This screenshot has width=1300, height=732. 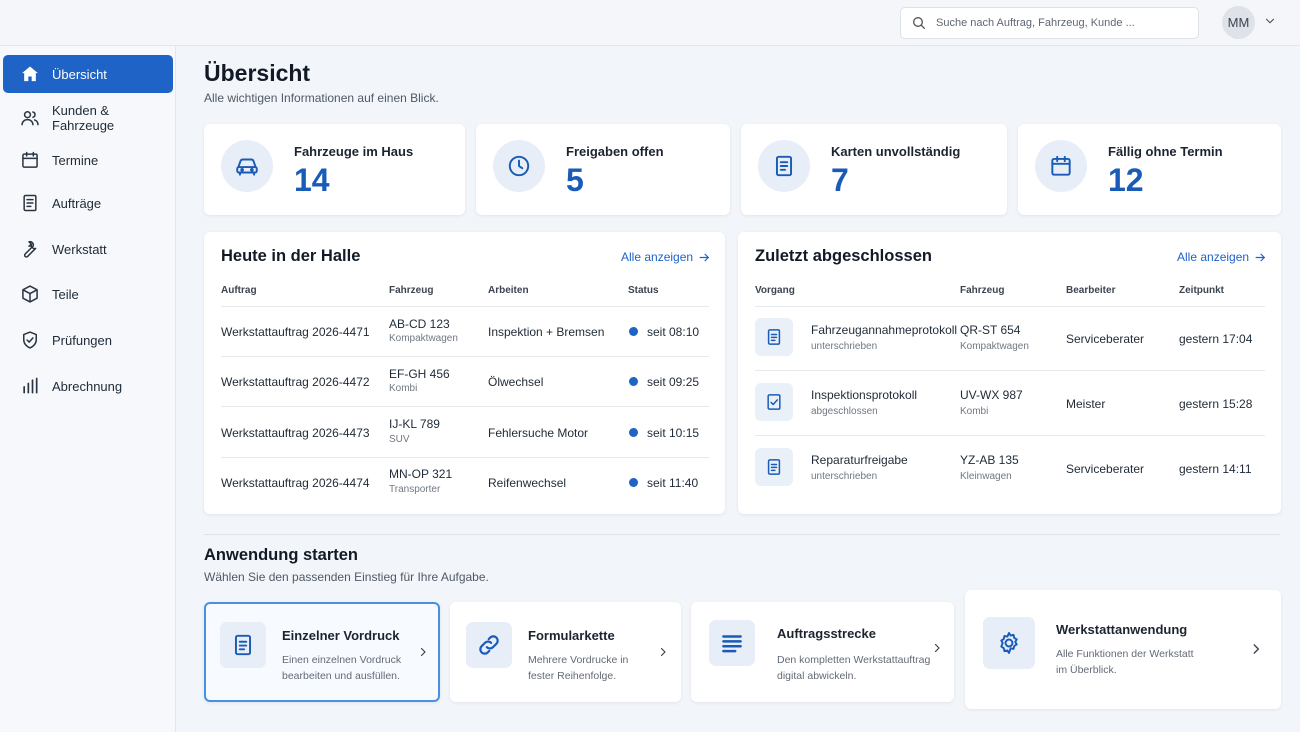 What do you see at coordinates (239, 290) in the screenshot?
I see `column-header: Auftrag` at bounding box center [239, 290].